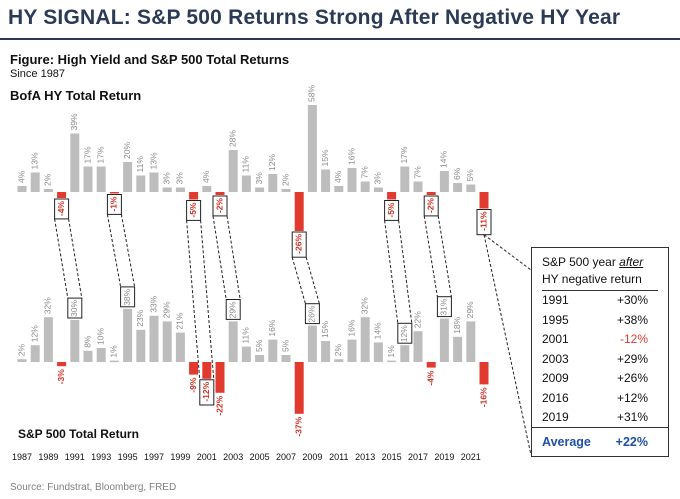 The image size is (680, 499). What do you see at coordinates (219, 206) in the screenshot?
I see `hy-data-label-2002: -2%` at bounding box center [219, 206].